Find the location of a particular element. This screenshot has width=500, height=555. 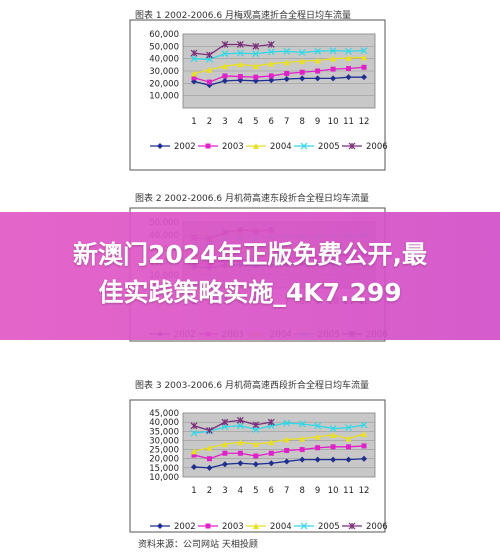

y-tick-label: 45,000 is located at coordinates (164, 414).